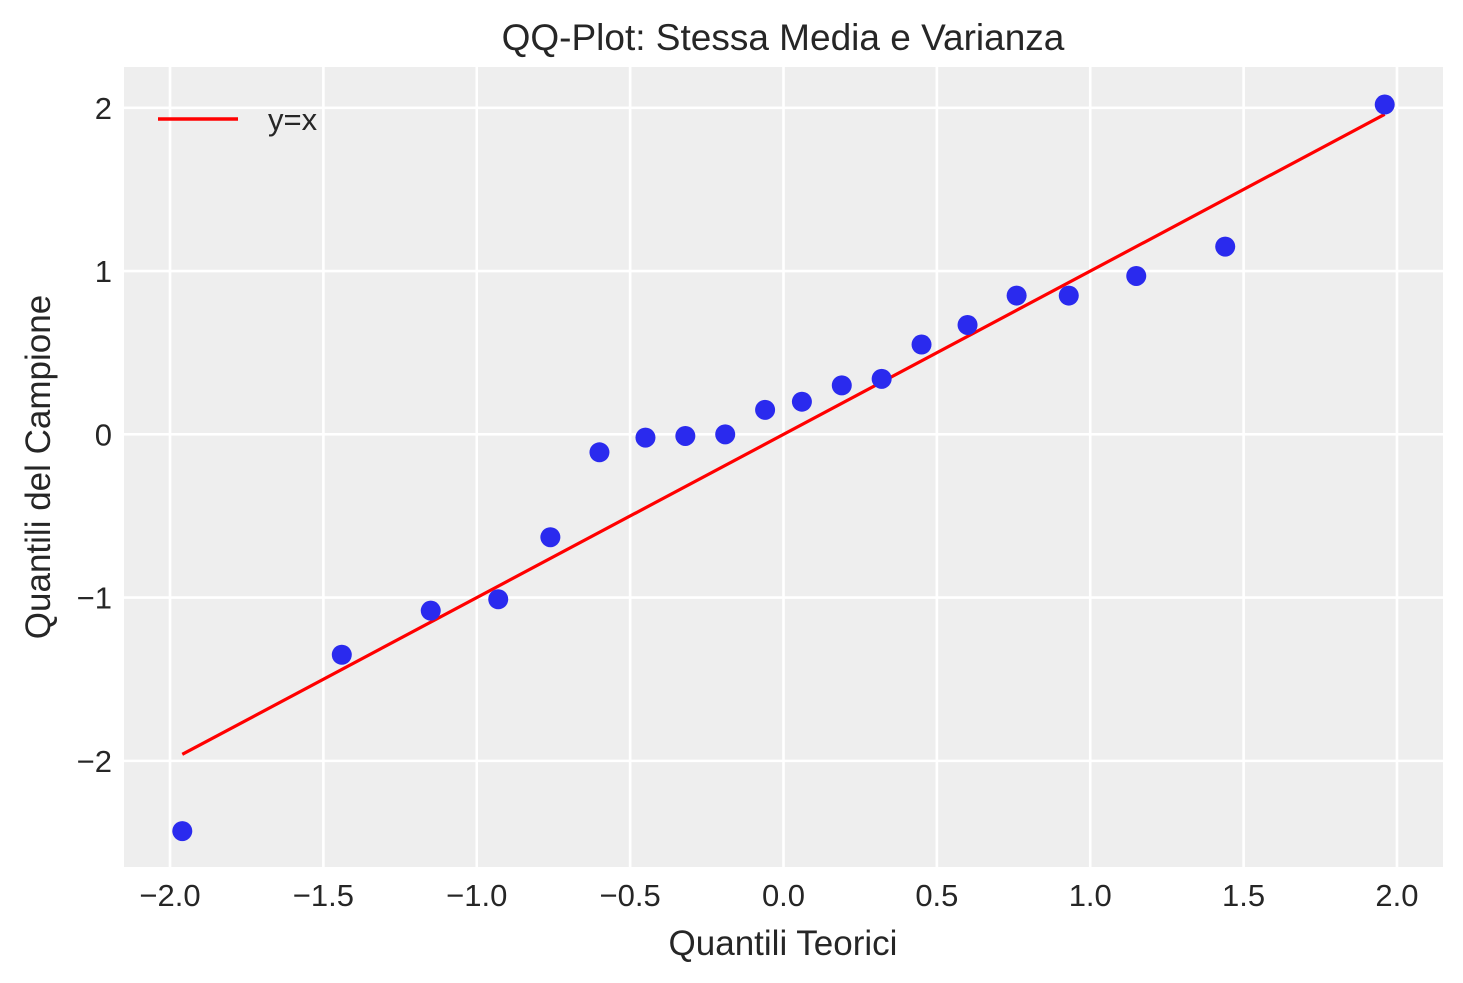 This screenshot has width=1463, height=983. I want to click on x-tick-label: 1.0, so click(1090, 895).